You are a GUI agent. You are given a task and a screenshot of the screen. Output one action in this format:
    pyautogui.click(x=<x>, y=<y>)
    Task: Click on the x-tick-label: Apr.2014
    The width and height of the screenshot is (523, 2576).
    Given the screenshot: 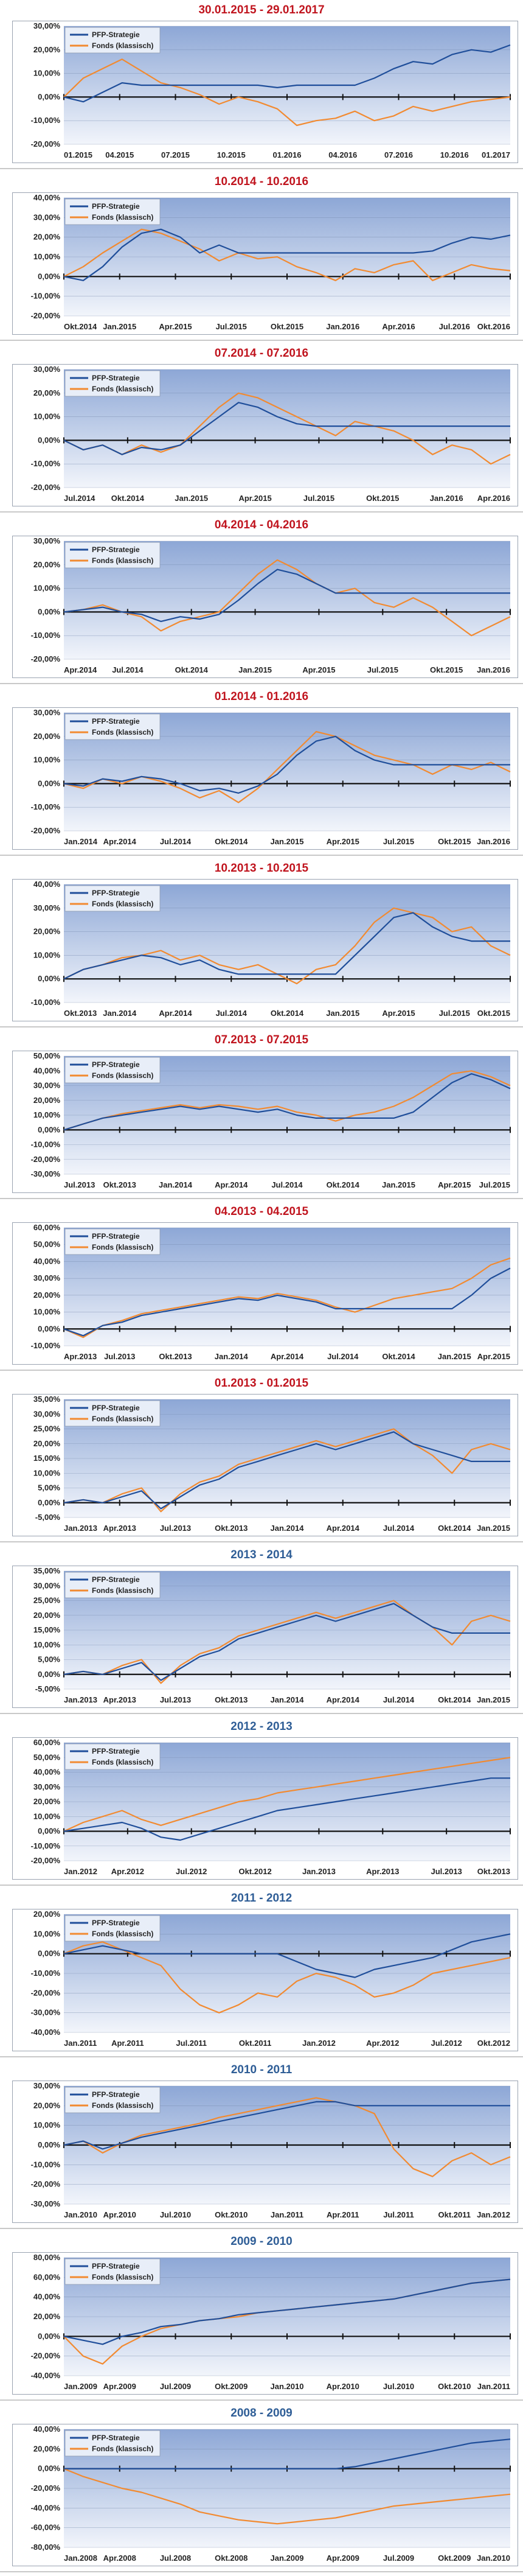 What is the action you would take?
    pyautogui.click(x=288, y=1356)
    